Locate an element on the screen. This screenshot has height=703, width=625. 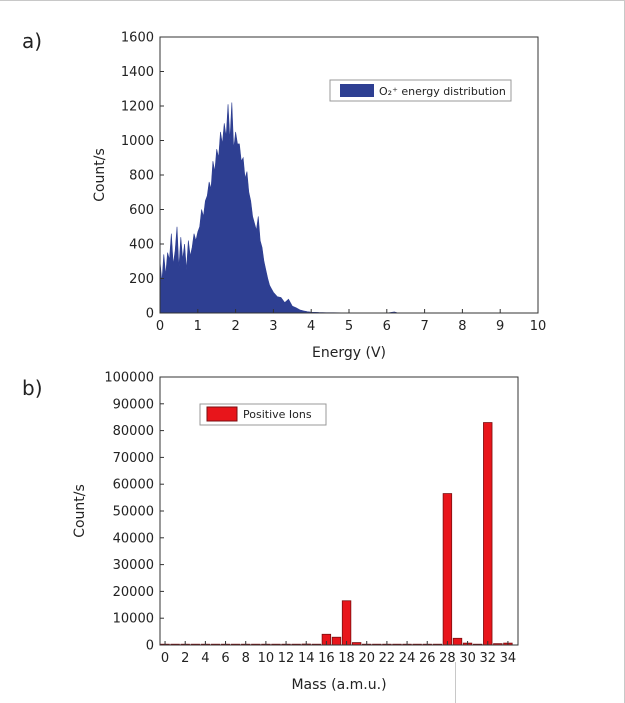
x-axis-ticks-b: 0 2 4 6 8 10 12 14 16 18 20 22 24 26 28 30 32 34 is located at coordinates (338, 653).